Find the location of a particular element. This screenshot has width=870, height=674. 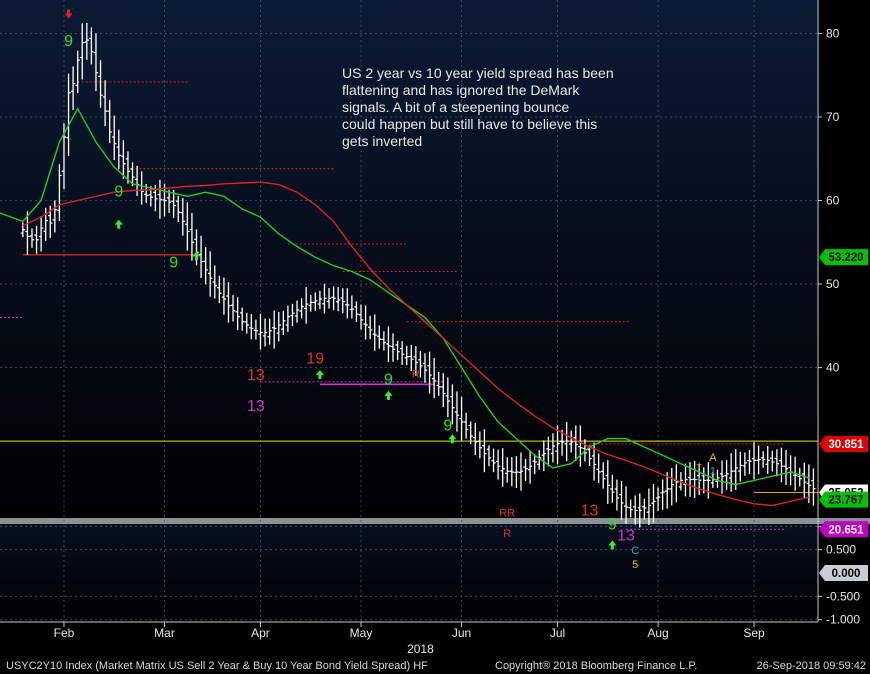

x-tick-label: Jun is located at coordinates (461, 633).